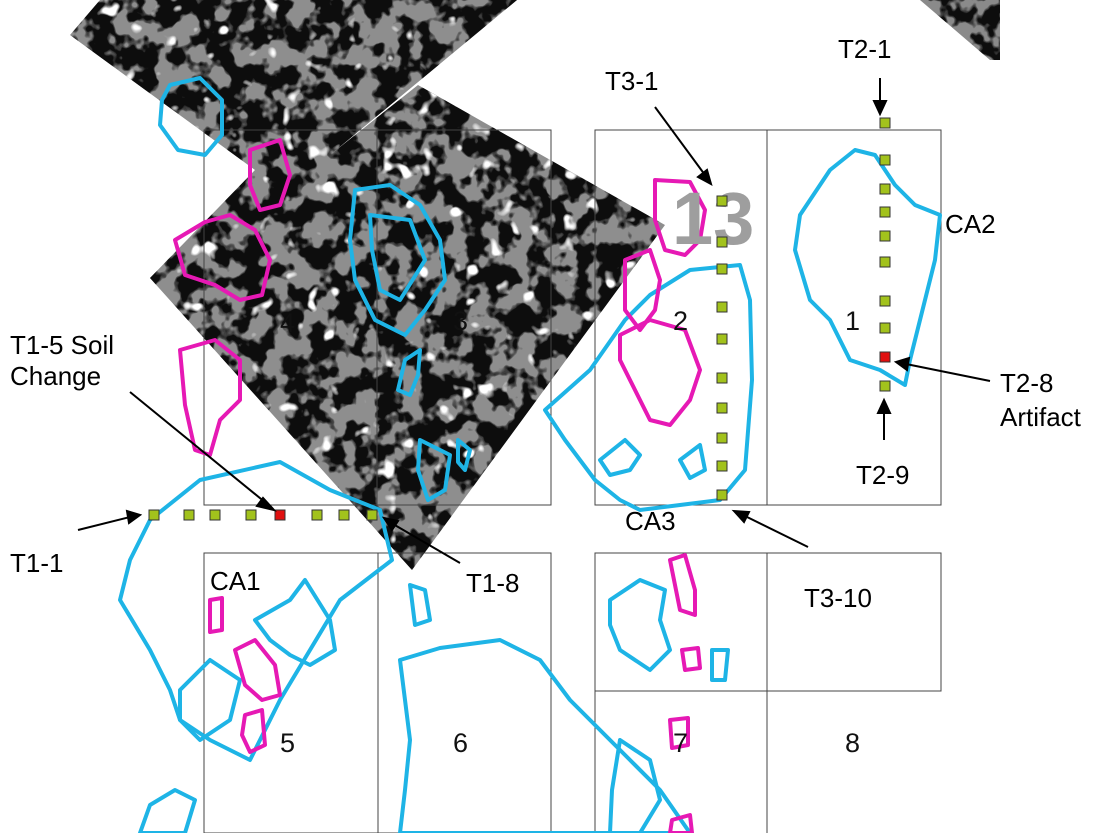 This screenshot has height=833, width=1113. Describe the element at coordinates (867, 267) in the screenshot. I see `cyan-outline-ca2` at that location.